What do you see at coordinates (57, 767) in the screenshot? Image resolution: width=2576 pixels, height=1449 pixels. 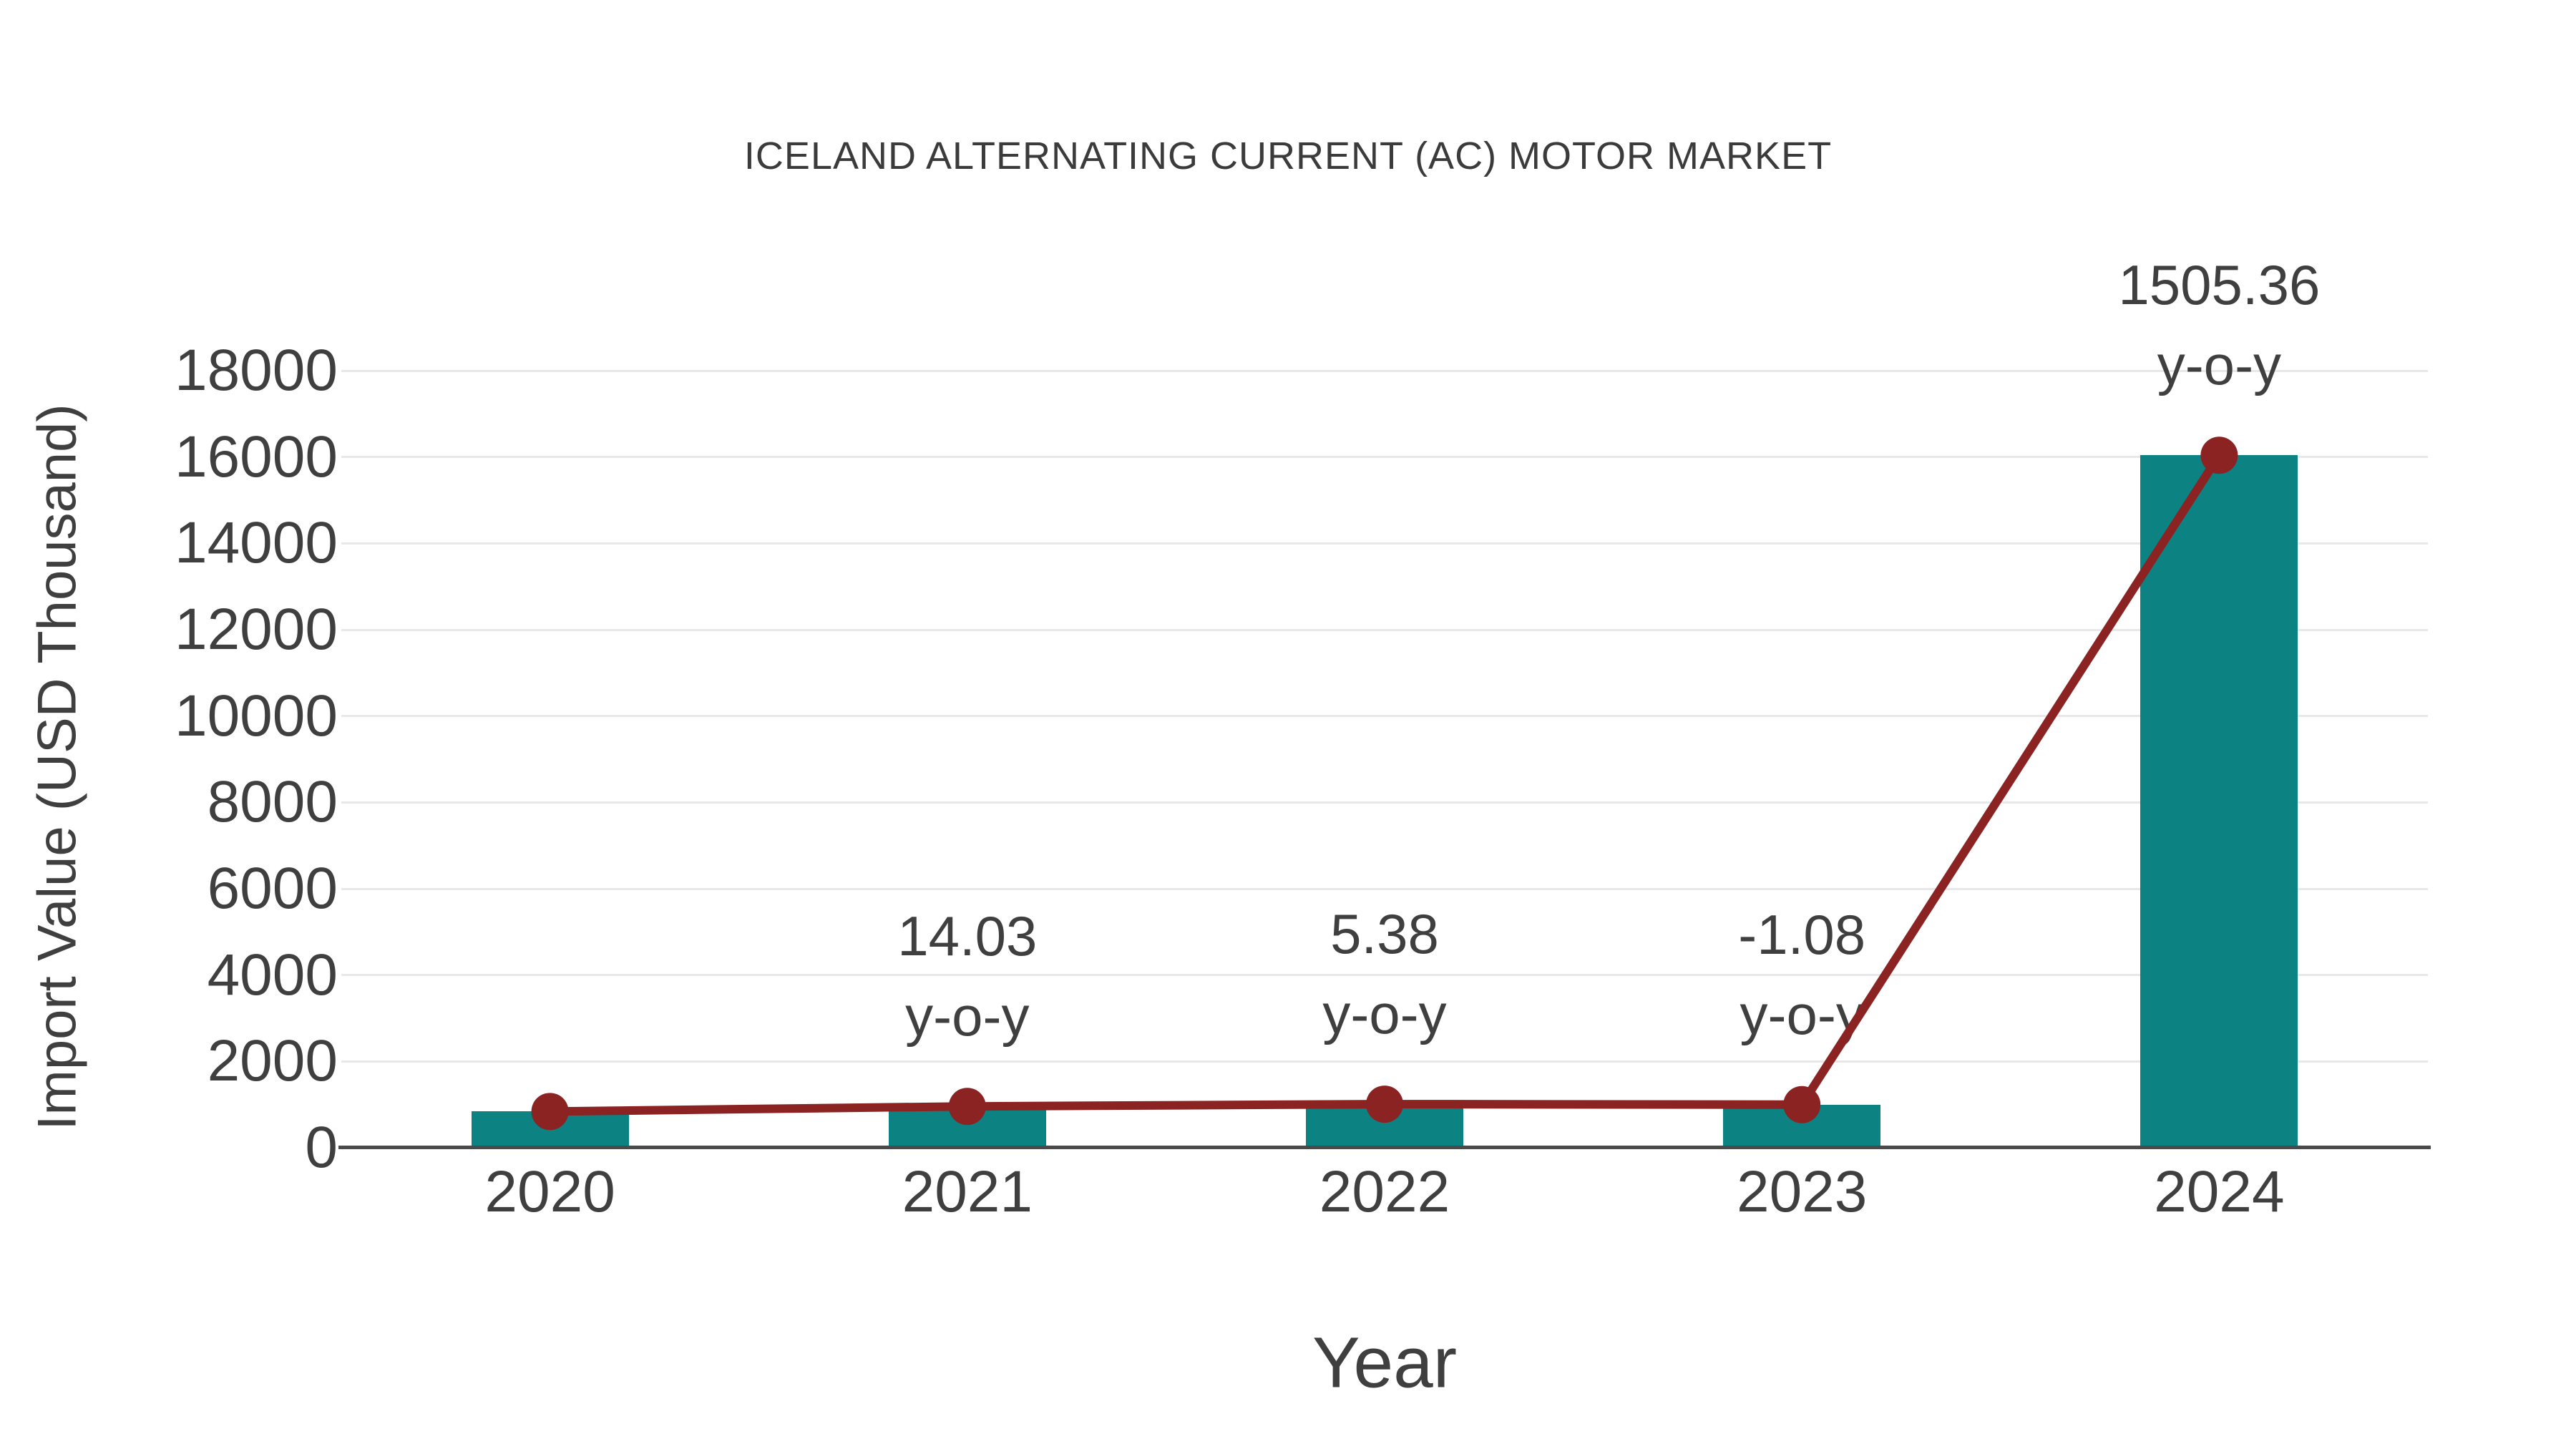 I see `y-axis-title: Import Value (USD Thousand)` at bounding box center [57, 767].